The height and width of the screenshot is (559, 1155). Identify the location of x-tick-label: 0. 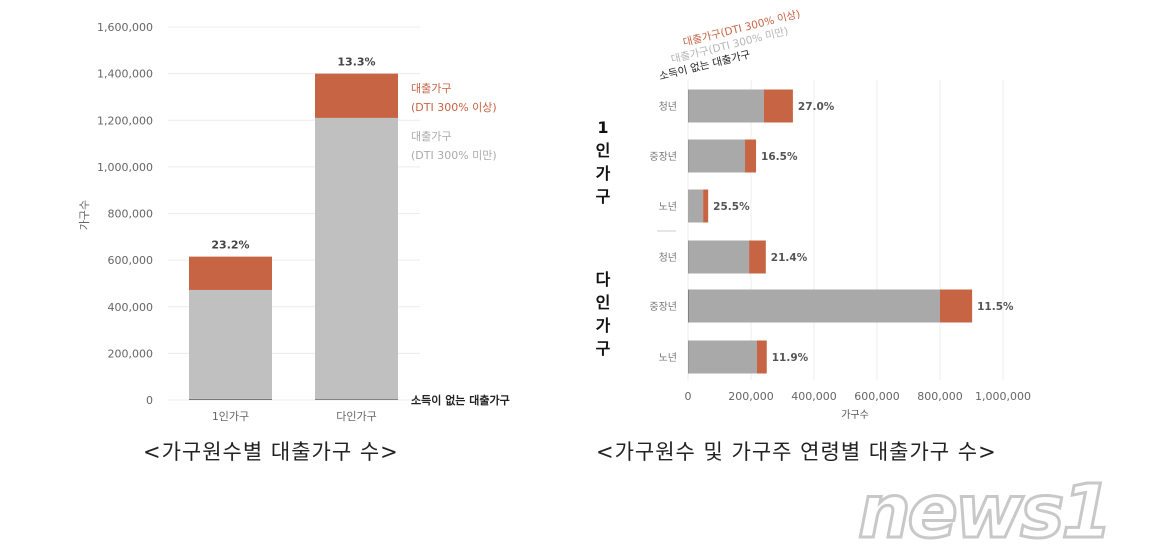
(688, 396).